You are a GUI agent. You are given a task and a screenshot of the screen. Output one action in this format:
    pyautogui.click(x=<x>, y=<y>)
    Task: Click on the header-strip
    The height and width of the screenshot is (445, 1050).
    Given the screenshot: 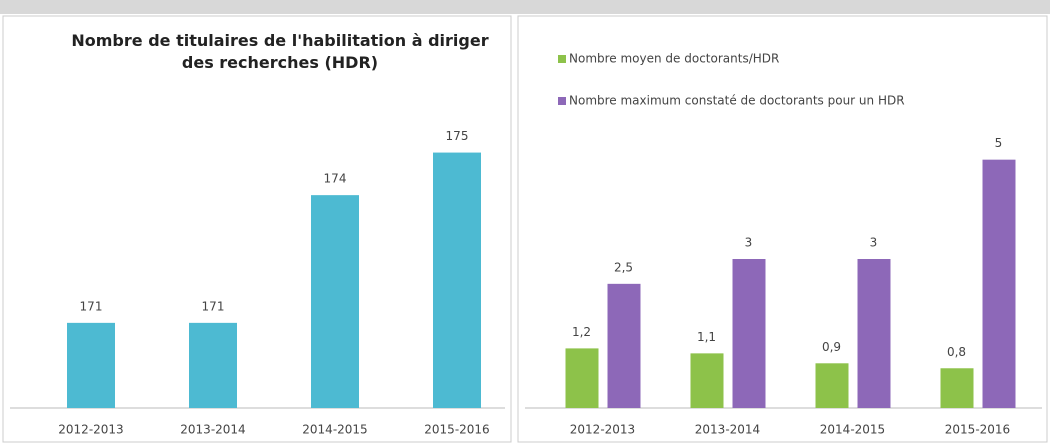 What is the action you would take?
    pyautogui.click(x=525, y=7)
    